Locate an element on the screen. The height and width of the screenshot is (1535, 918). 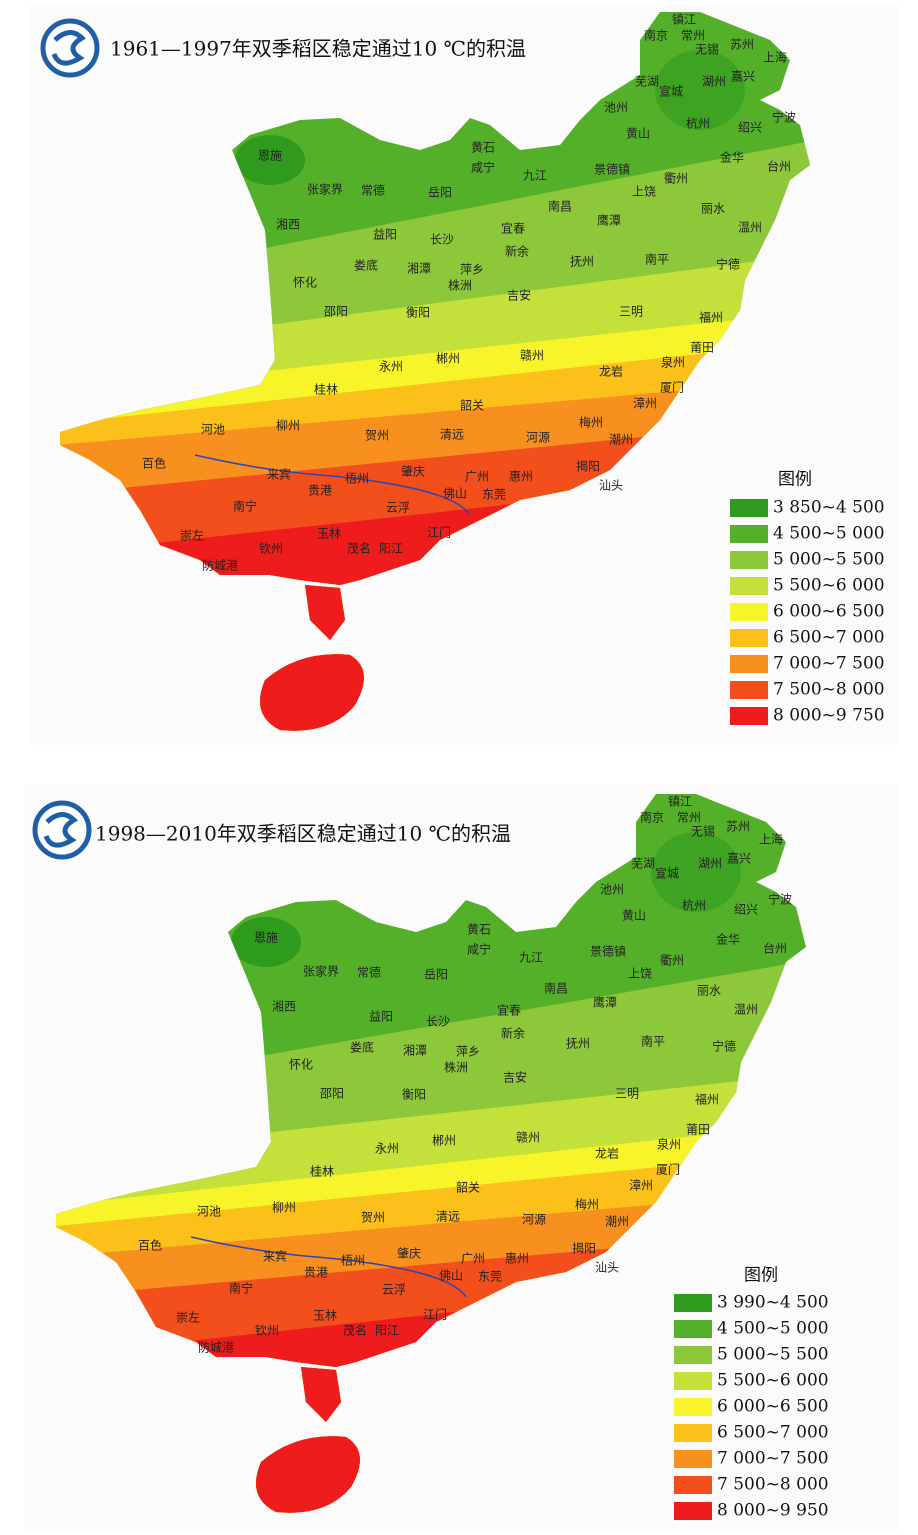
city-label: 贵港 is located at coordinates (316, 1273).